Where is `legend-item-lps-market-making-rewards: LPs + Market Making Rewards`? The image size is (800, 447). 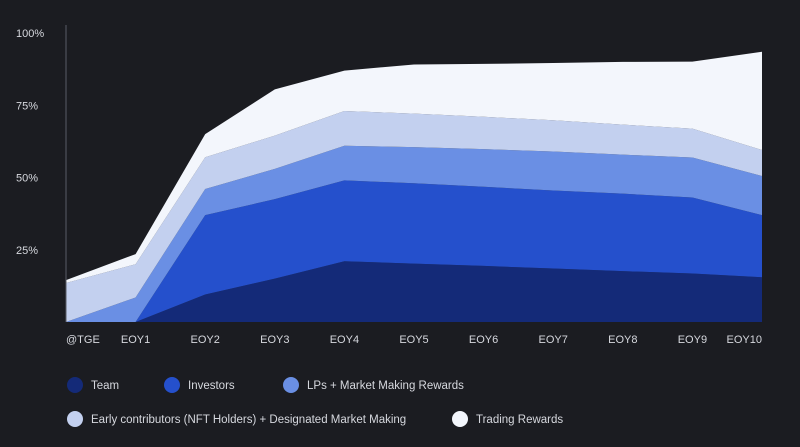 legend-item-lps-market-making-rewards: LPs + Market Making Rewards is located at coordinates (373, 385).